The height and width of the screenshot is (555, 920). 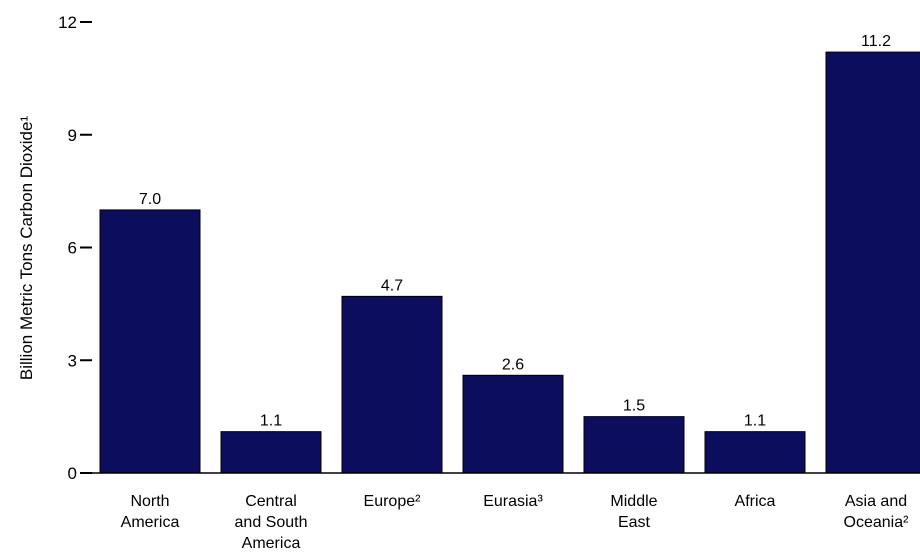 I want to click on y-tick-label: 12, so click(x=67, y=22).